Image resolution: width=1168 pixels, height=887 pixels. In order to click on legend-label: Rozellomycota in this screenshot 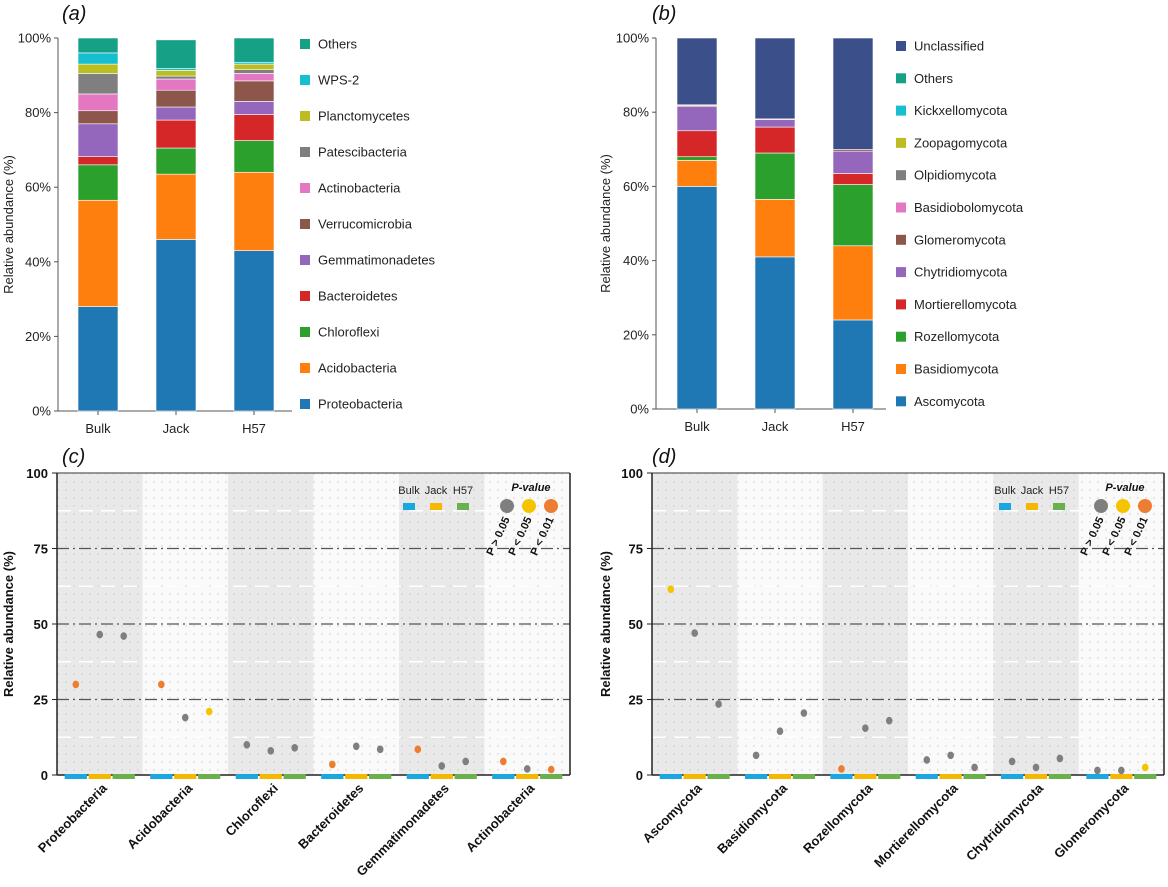, I will do `click(957, 336)`.